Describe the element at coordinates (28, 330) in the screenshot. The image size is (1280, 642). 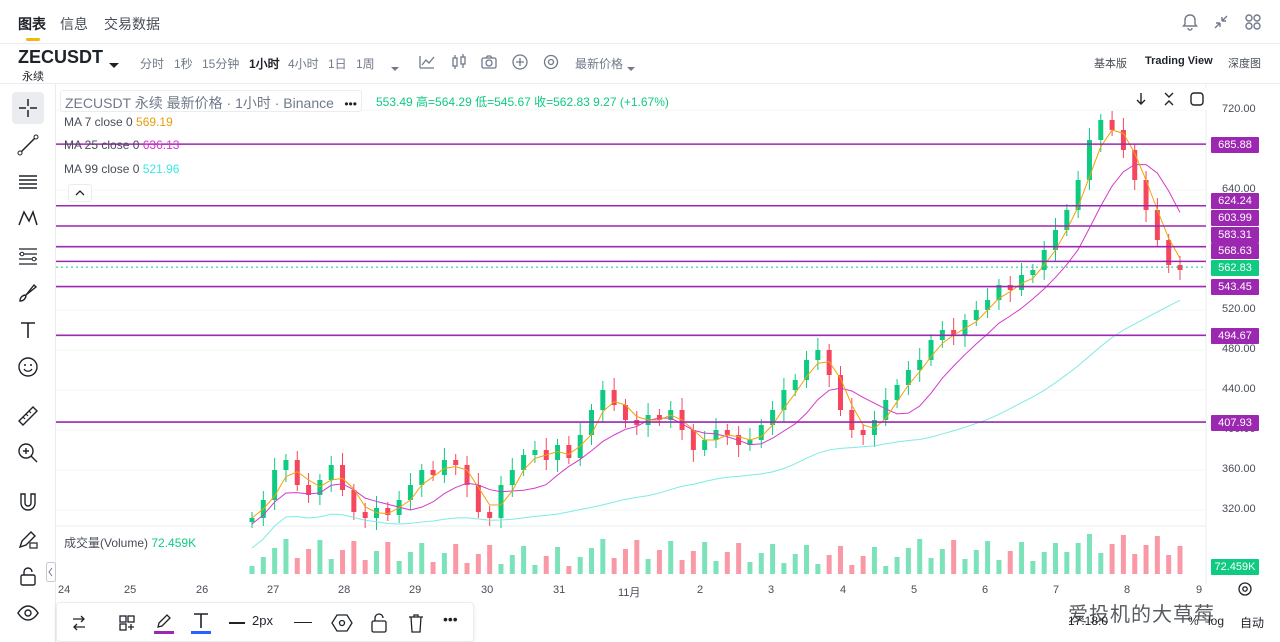
I see `text-tool` at that location.